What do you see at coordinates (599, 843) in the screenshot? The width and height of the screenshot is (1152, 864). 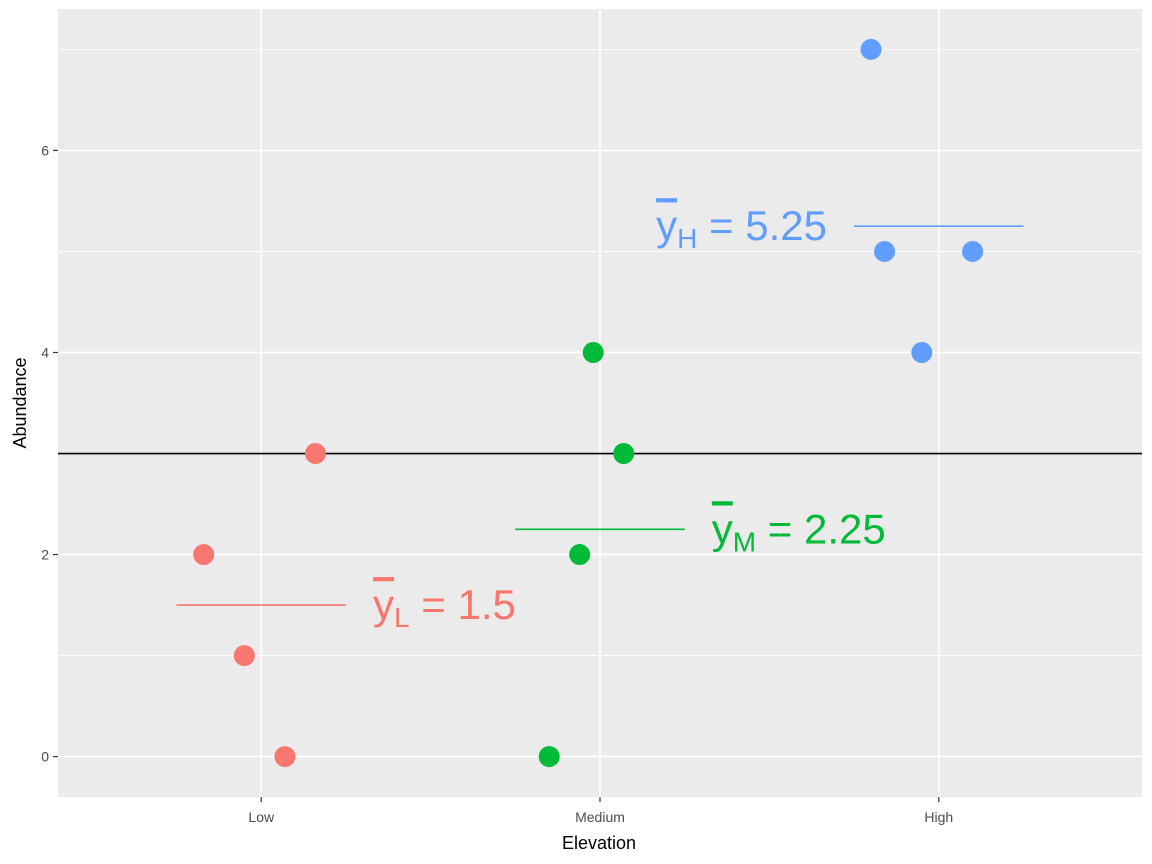 I see `x-axis-title: Elevation` at bounding box center [599, 843].